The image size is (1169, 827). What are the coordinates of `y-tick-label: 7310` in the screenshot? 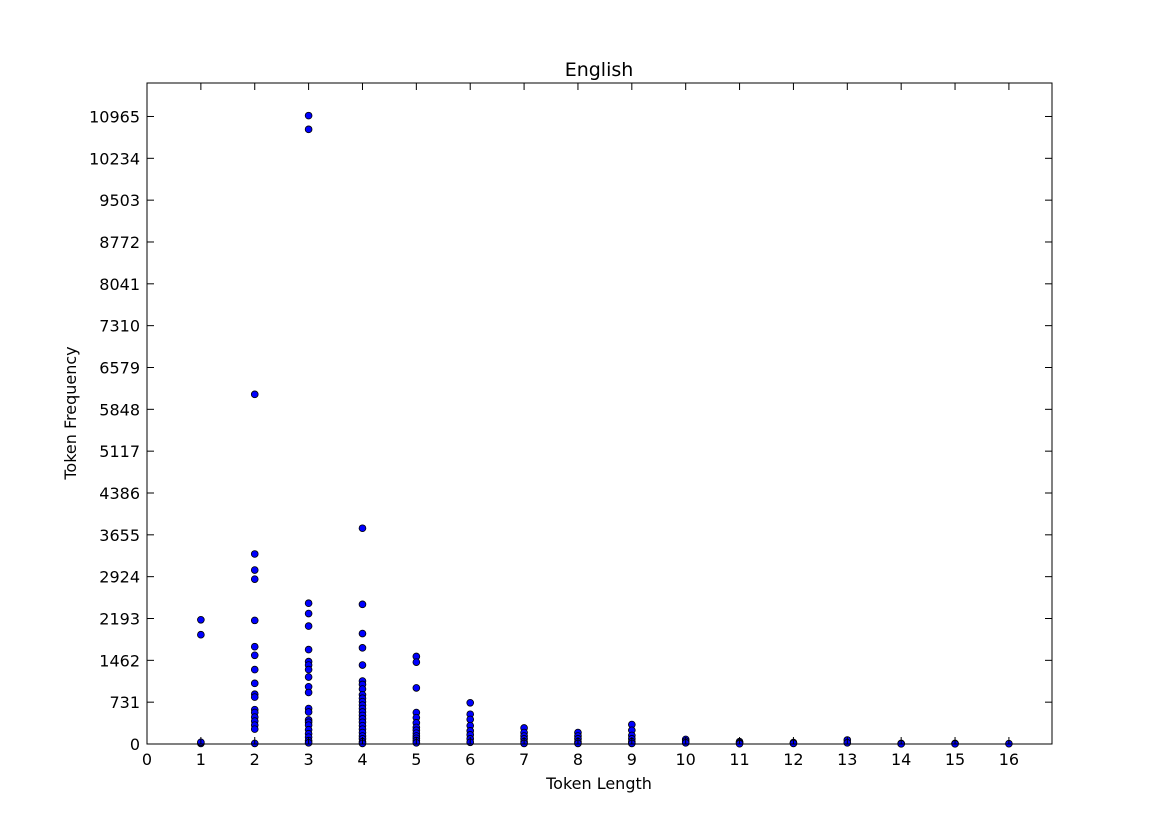 It's located at (119, 326).